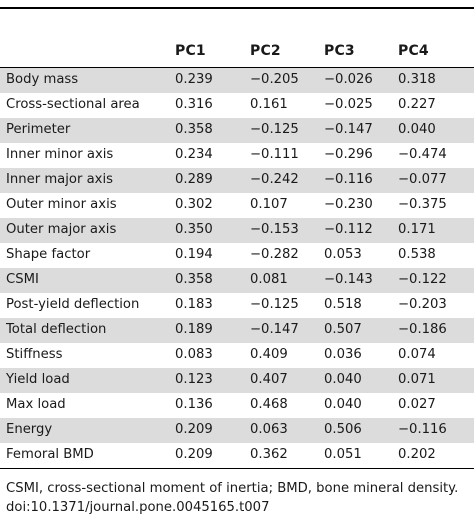 This screenshot has width=474, height=517. Describe the element at coordinates (42, 79) in the screenshot. I see `row-label: Body mass` at that location.